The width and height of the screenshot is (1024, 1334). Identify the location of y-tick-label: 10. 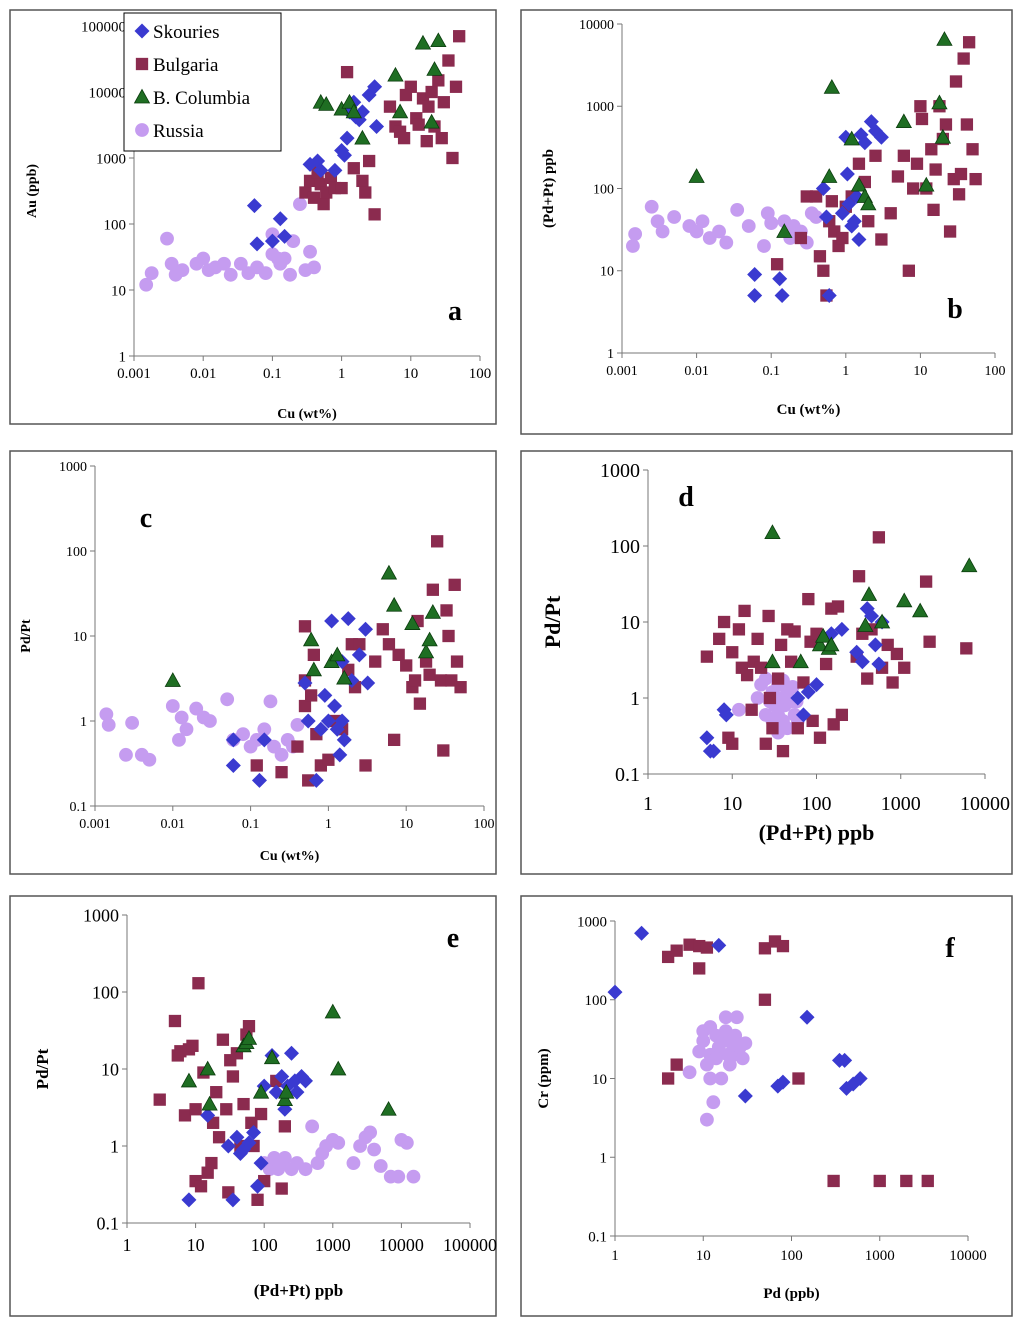
(599, 1080).